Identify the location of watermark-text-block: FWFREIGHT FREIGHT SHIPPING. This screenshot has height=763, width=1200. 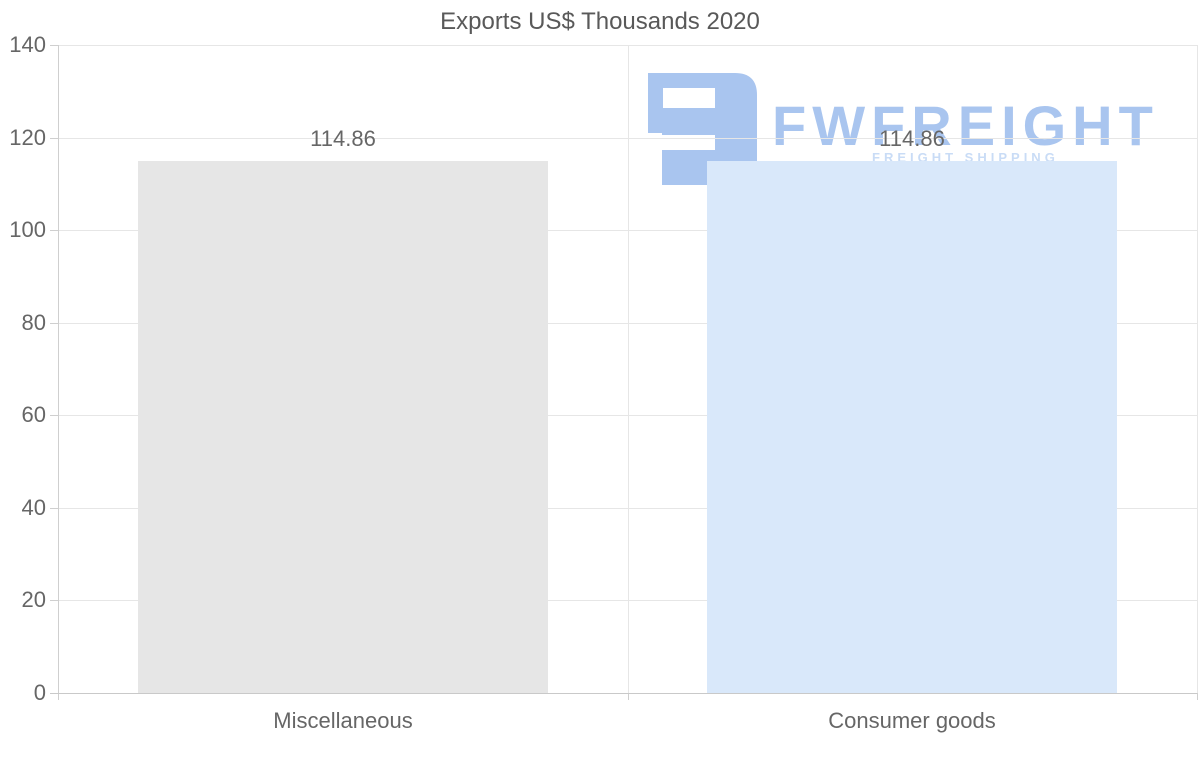
(965, 119).